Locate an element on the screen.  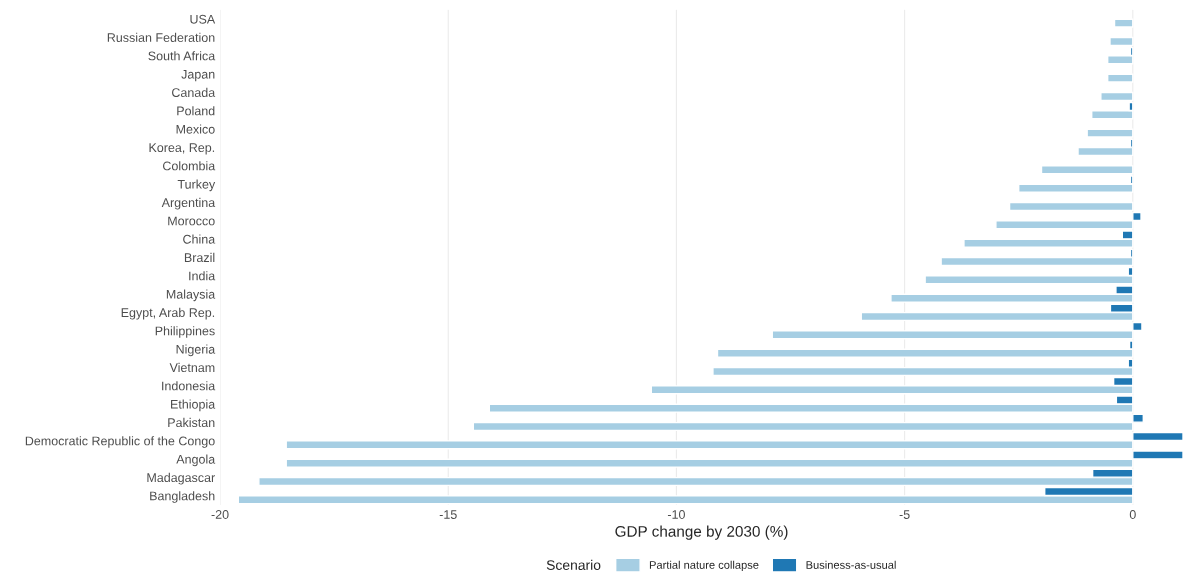
y-tick-label: Angola is located at coordinates (196, 460).